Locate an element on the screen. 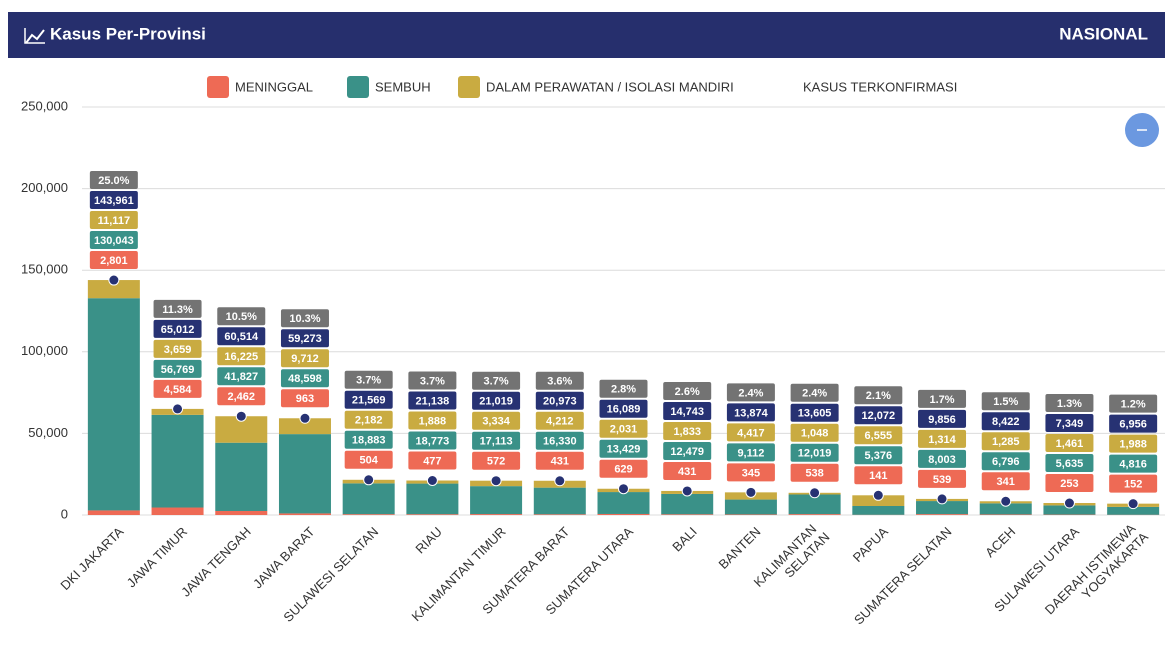 The image size is (1175, 650). data-label-text: 18,773 is located at coordinates (433, 441).